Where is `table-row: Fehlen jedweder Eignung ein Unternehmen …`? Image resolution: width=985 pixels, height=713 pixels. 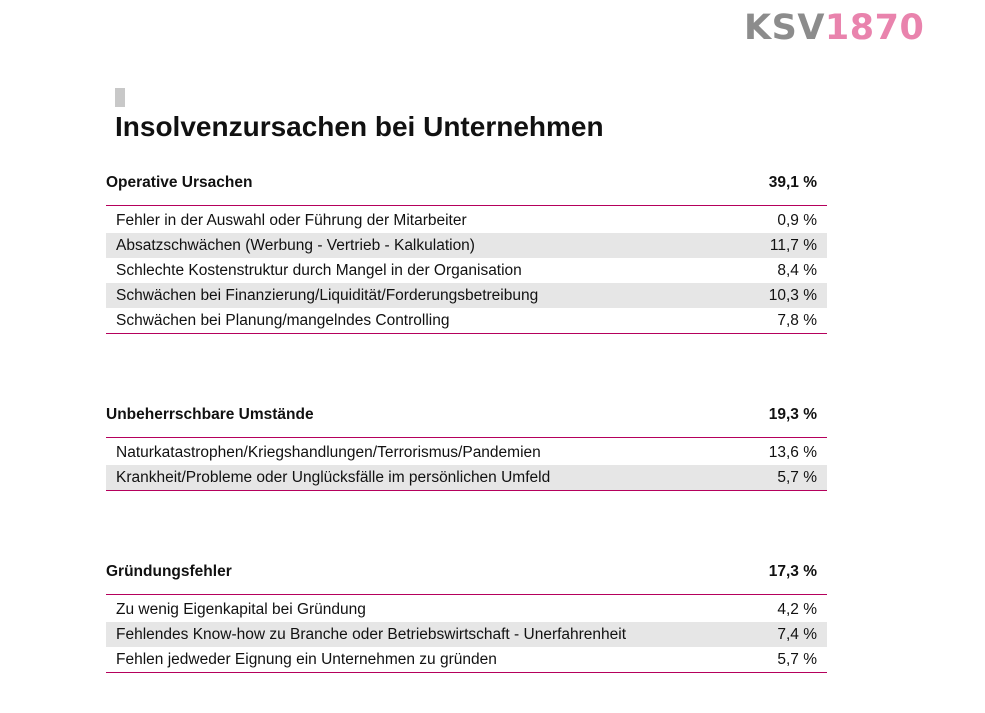 table-row: Fehlen jedweder Eignung ein Unternehmen … is located at coordinates (466, 659).